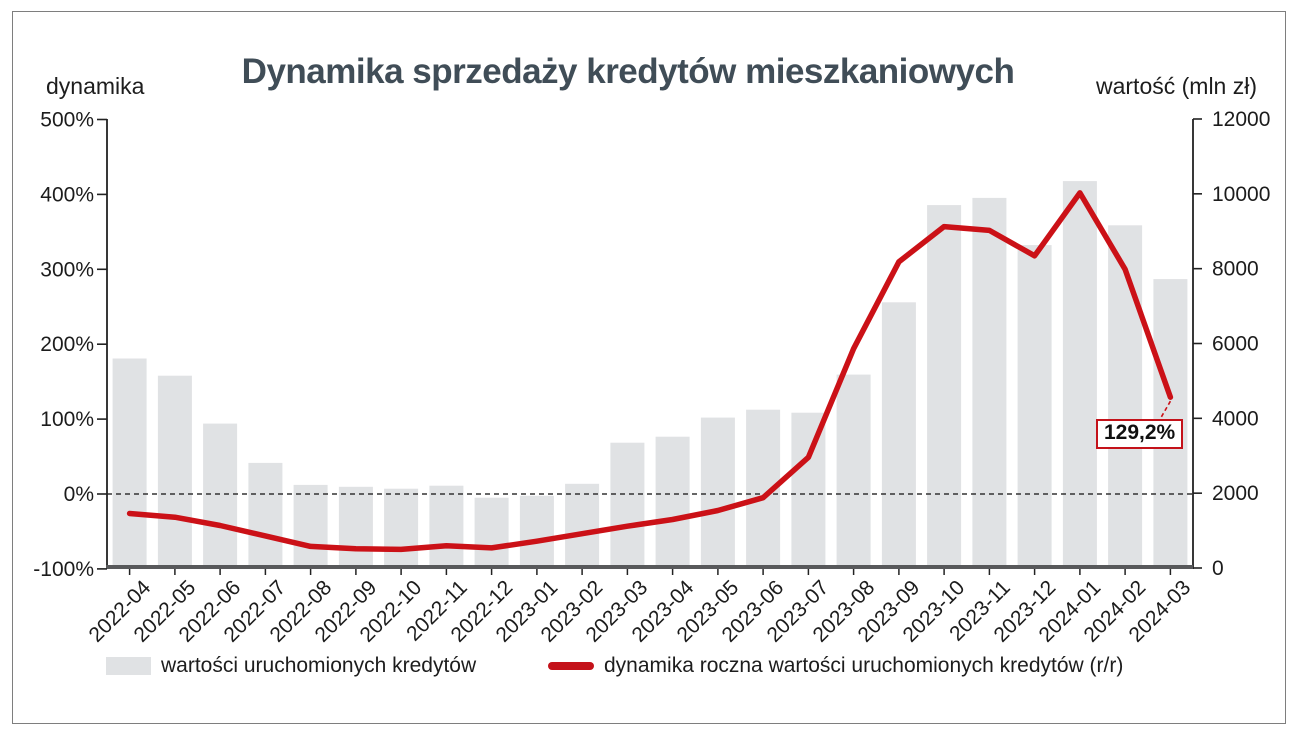 This screenshot has height=736, width=1300. Describe the element at coordinates (1235, 269) in the screenshot. I see `right-tick-label: 8000` at that location.